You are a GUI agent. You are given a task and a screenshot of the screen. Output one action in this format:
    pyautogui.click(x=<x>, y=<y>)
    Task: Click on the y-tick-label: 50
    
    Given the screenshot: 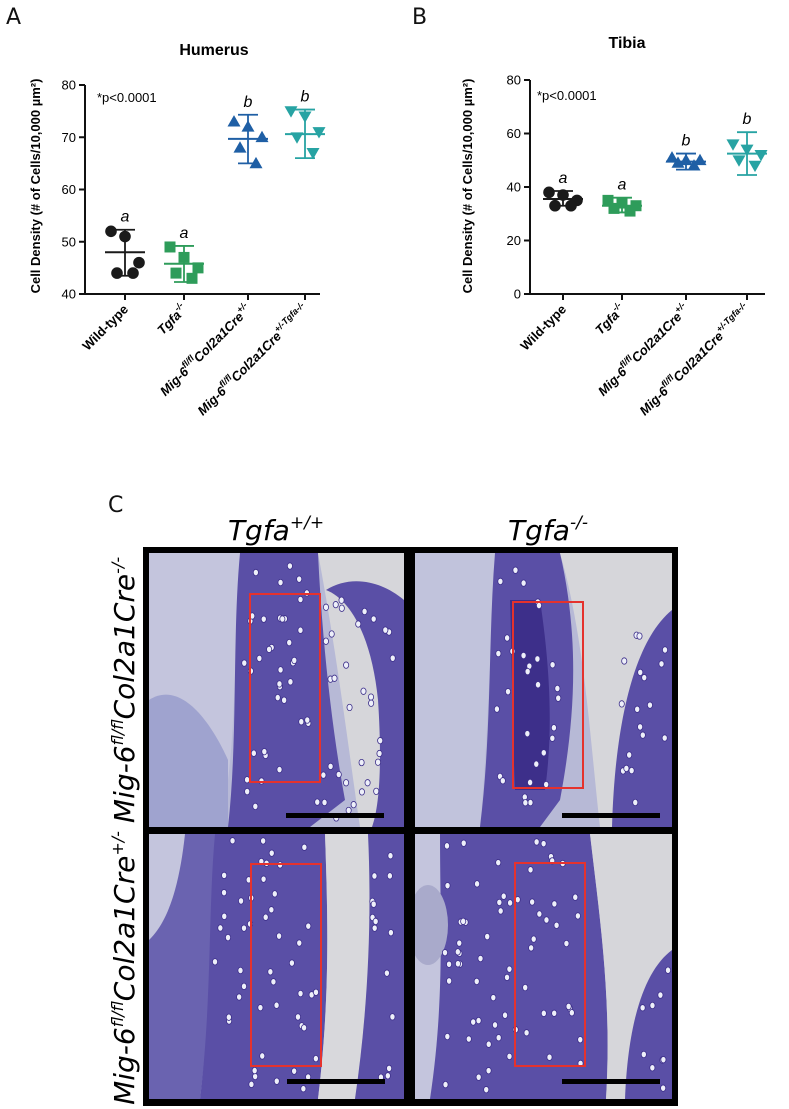 What is the action you would take?
    pyautogui.click(x=69, y=241)
    